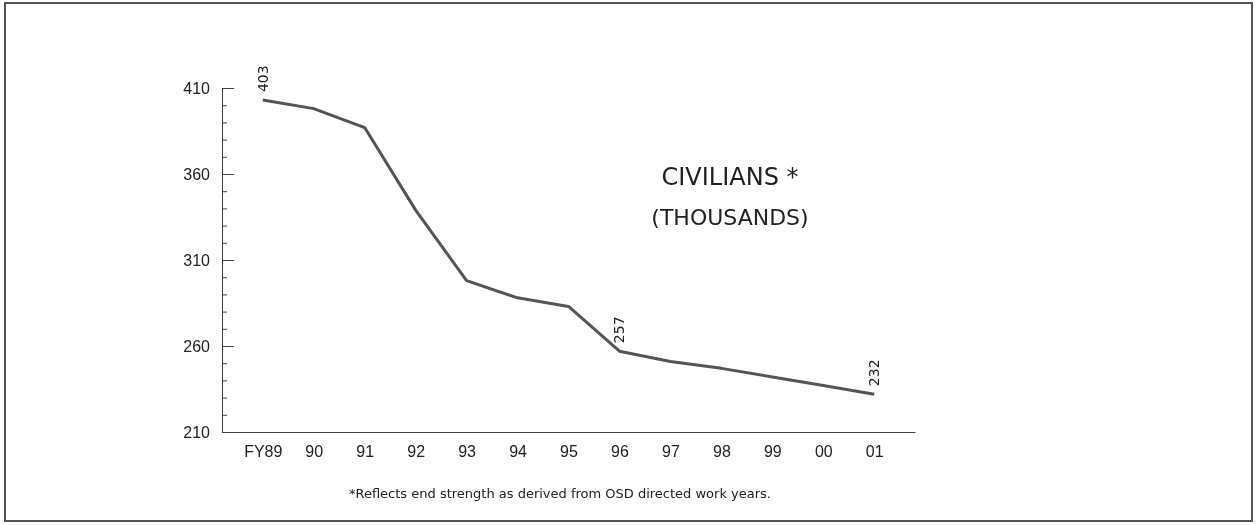 This screenshot has height=525, width=1257. I want to click on x-tick-label: 97, so click(671, 452).